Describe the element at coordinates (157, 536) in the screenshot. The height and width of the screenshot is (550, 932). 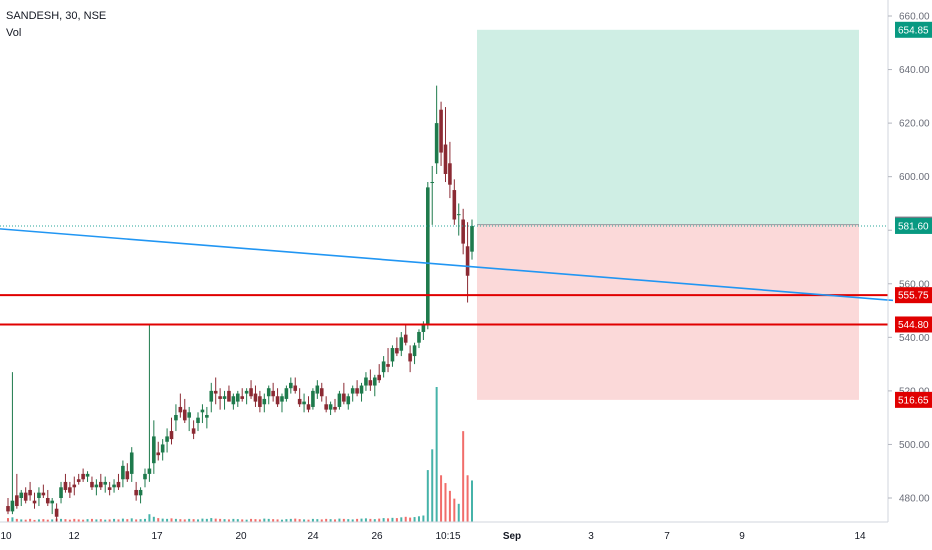
I see `time-tick-label: 17` at that location.